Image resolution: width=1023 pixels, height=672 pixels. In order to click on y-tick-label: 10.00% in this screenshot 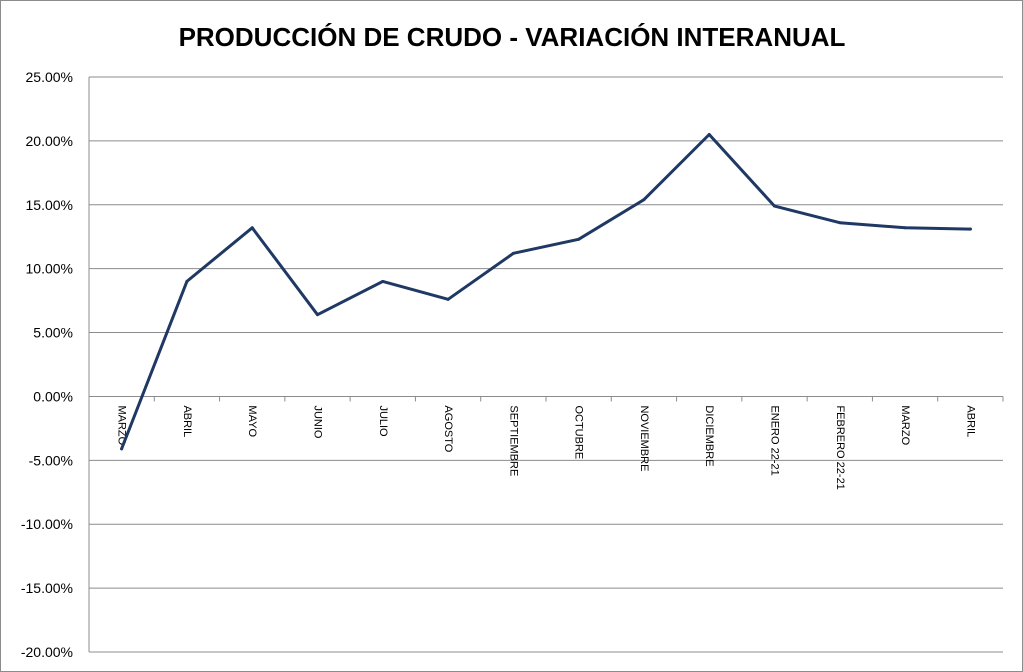, I will do `click(49, 269)`.